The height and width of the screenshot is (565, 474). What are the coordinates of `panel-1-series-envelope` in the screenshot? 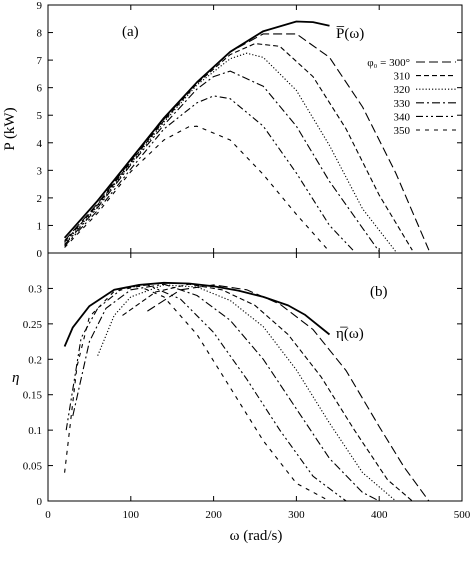 It's located at (197, 314).